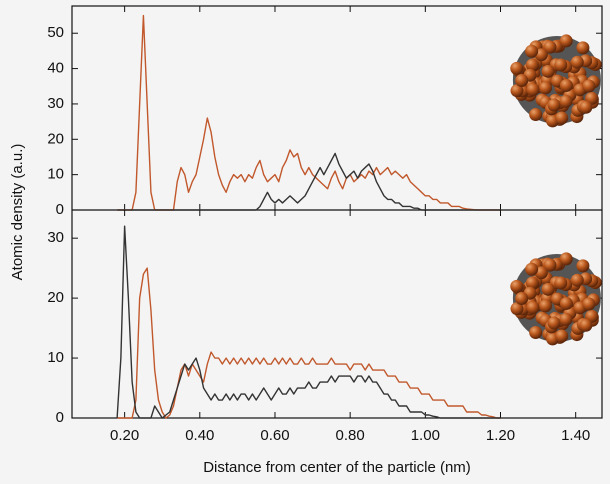 This screenshot has width=610, height=484. I want to click on x-tick-label: 0.80, so click(350, 435).